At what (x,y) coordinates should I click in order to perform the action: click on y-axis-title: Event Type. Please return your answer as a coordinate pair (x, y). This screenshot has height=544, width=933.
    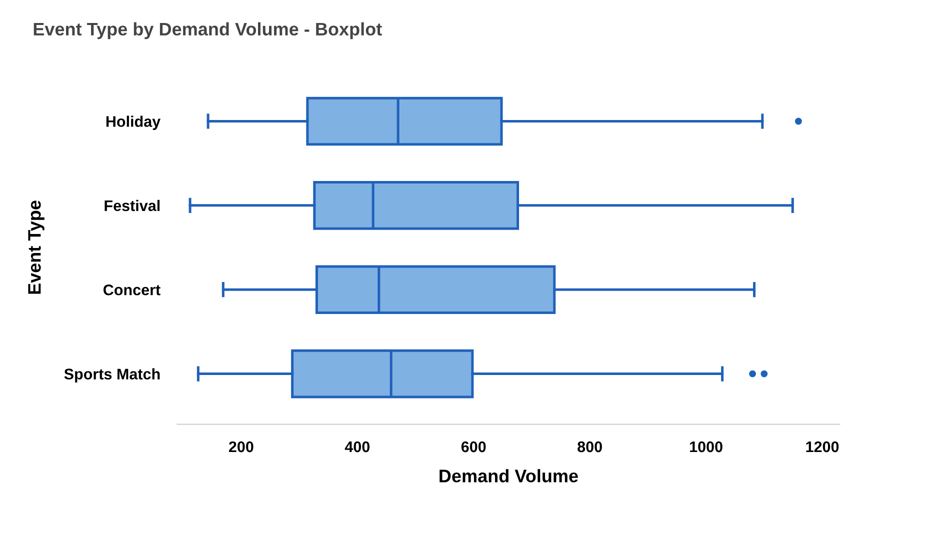
    Looking at the image, I should click on (36, 247).